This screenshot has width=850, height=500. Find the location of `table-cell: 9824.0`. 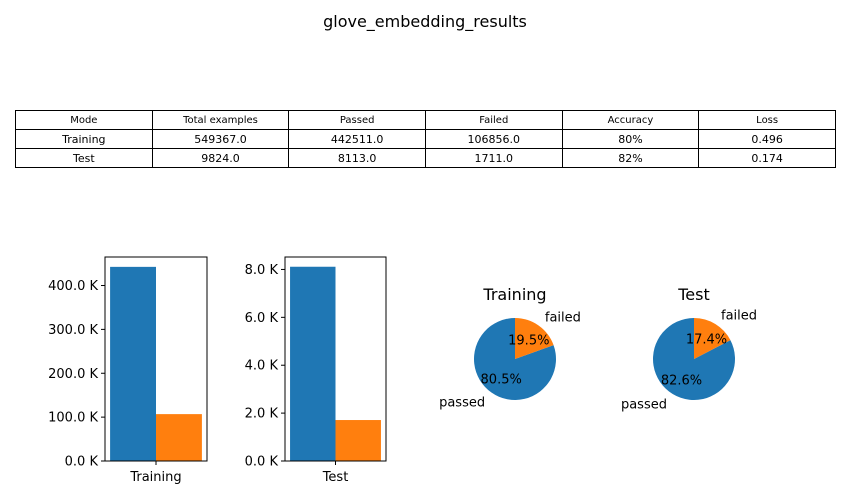

table-cell: 9824.0 is located at coordinates (220, 158).